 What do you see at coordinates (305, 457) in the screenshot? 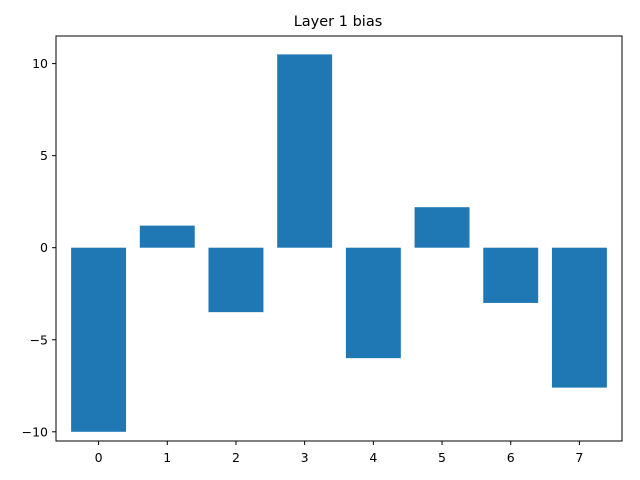
I see `x-tick-label: 3` at bounding box center [305, 457].